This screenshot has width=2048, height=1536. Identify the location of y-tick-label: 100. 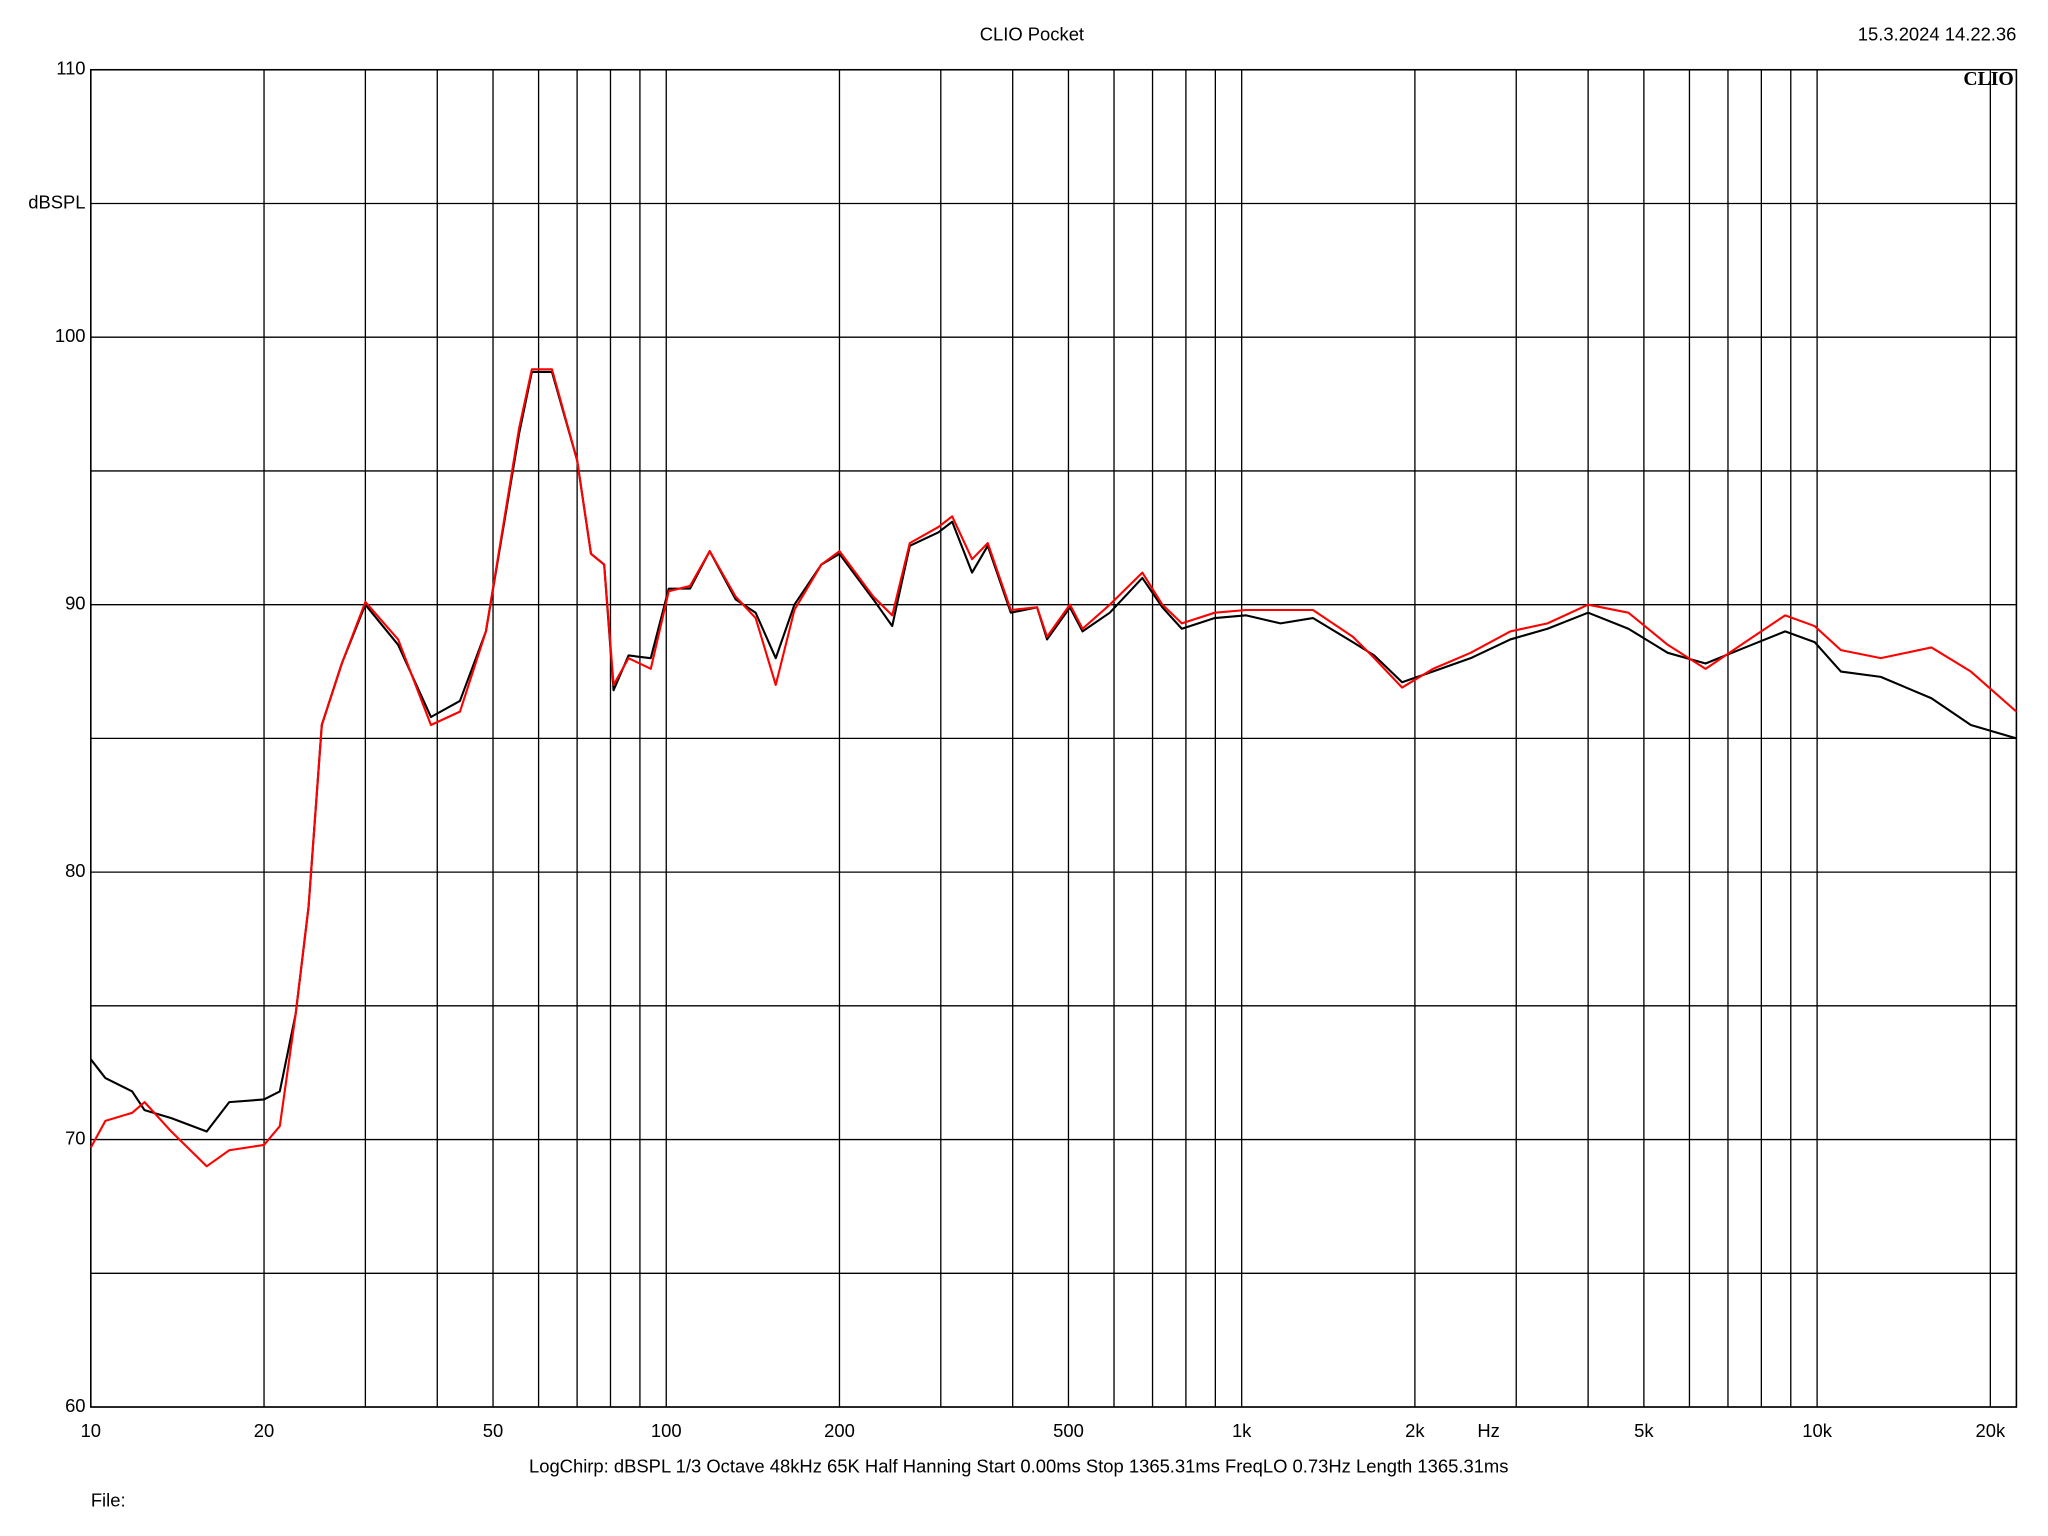
(70, 335).